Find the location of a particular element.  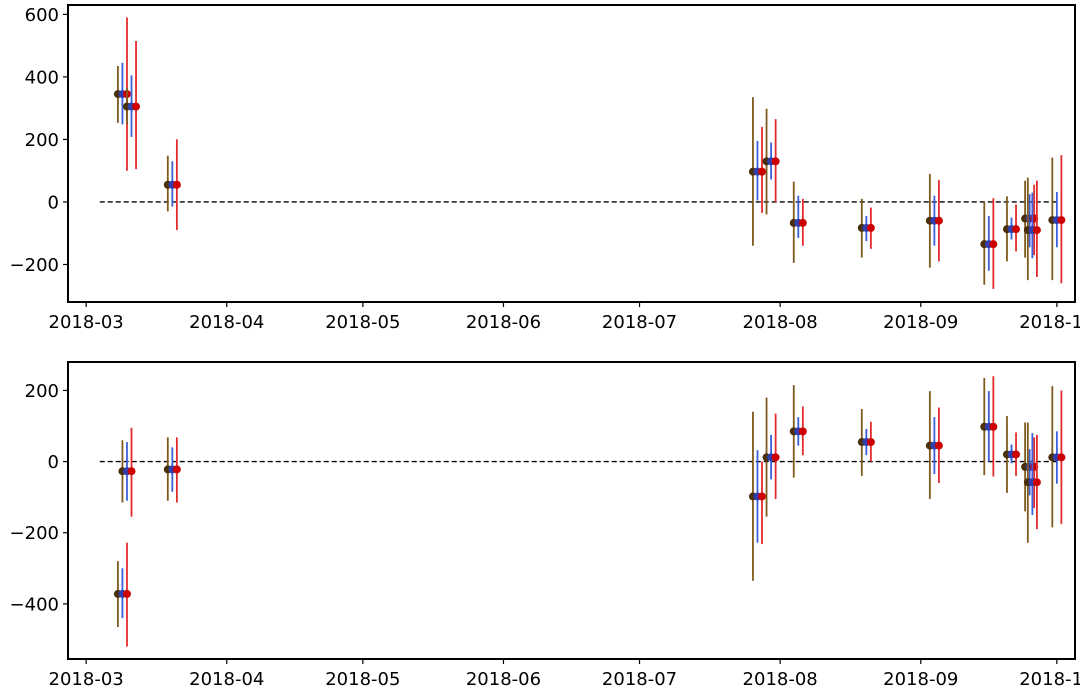

y-tick-label: −400 is located at coordinates (34, 604).